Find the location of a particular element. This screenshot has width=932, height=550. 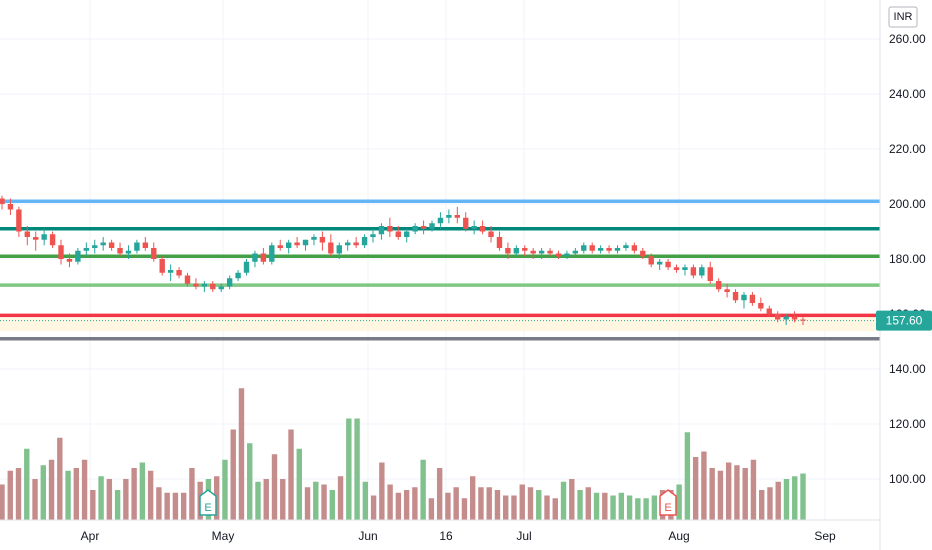

y-tick-label: 120.00 is located at coordinates (907, 424).